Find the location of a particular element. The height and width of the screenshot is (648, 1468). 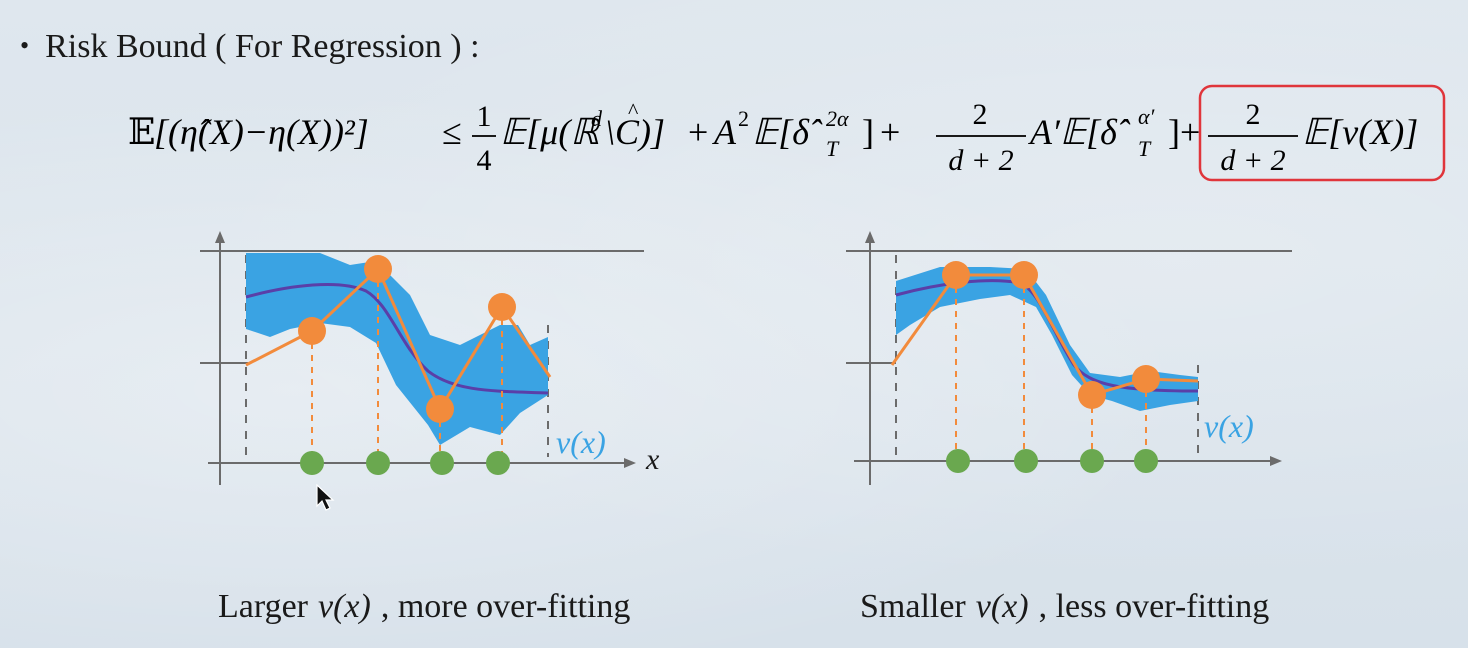

right-caption-suffix: , less over-fitting is located at coordinates (1154, 606).